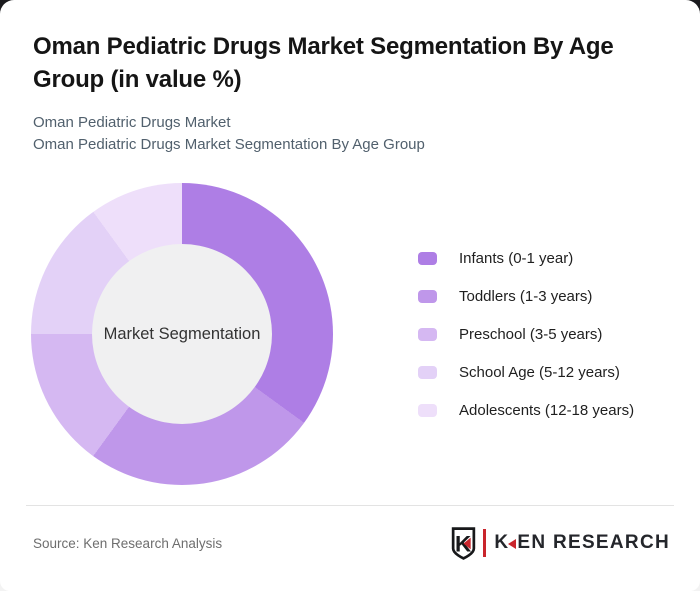 This screenshot has height=591, width=700. What do you see at coordinates (539, 372) in the screenshot?
I see `legend-label: School Age (5-12 years)` at bounding box center [539, 372].